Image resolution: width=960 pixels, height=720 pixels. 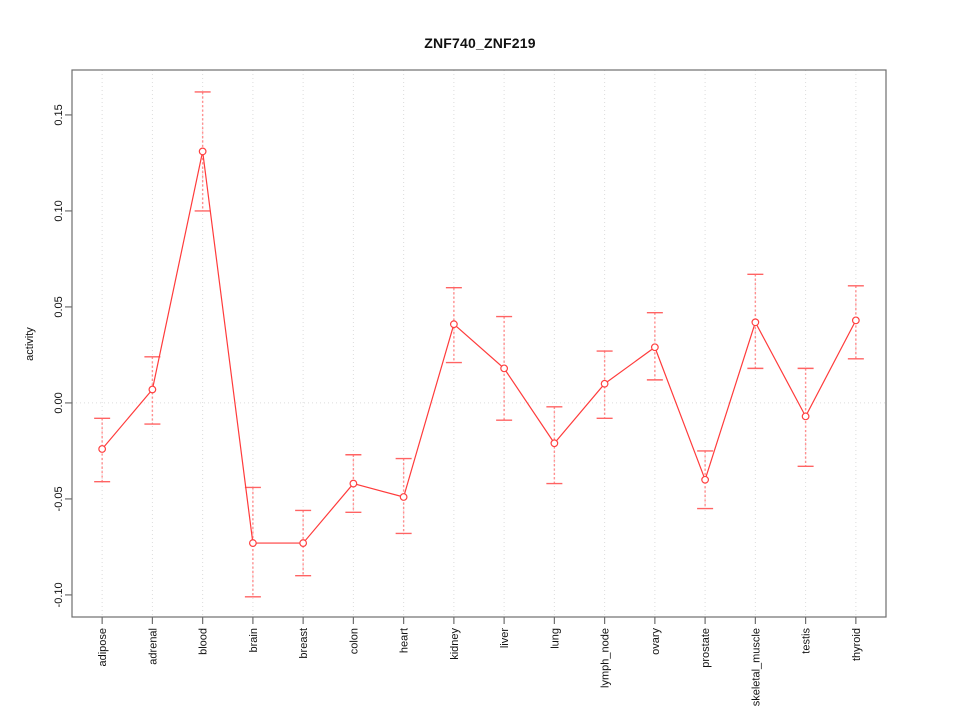 I want to click on x-axis-tick-label: ovary, so click(x=656, y=641).